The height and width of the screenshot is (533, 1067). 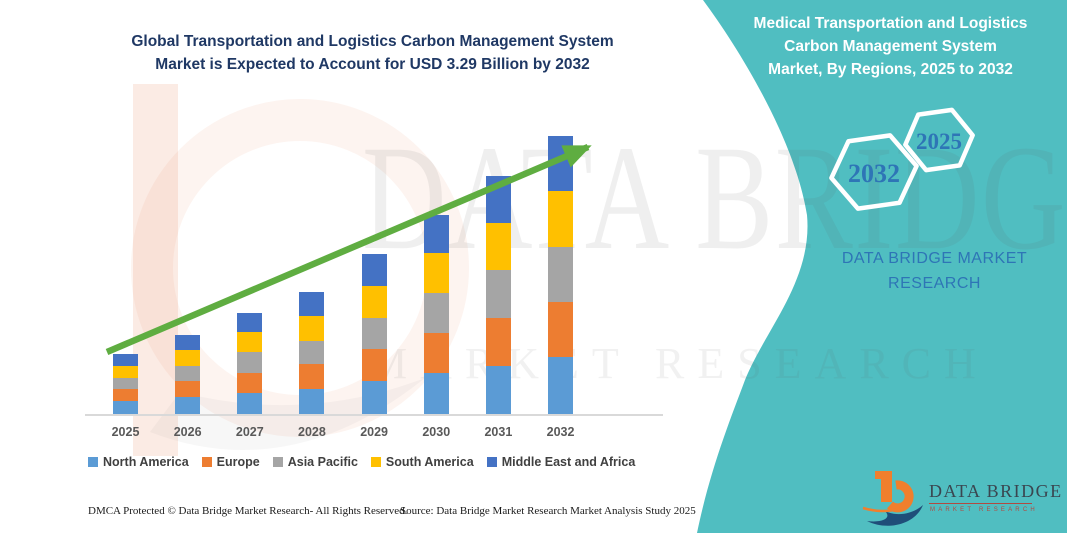 What do you see at coordinates (934, 271) in the screenshot?
I see `brand-text: DATA BRIDGE MARKET RESEARCH` at bounding box center [934, 271].